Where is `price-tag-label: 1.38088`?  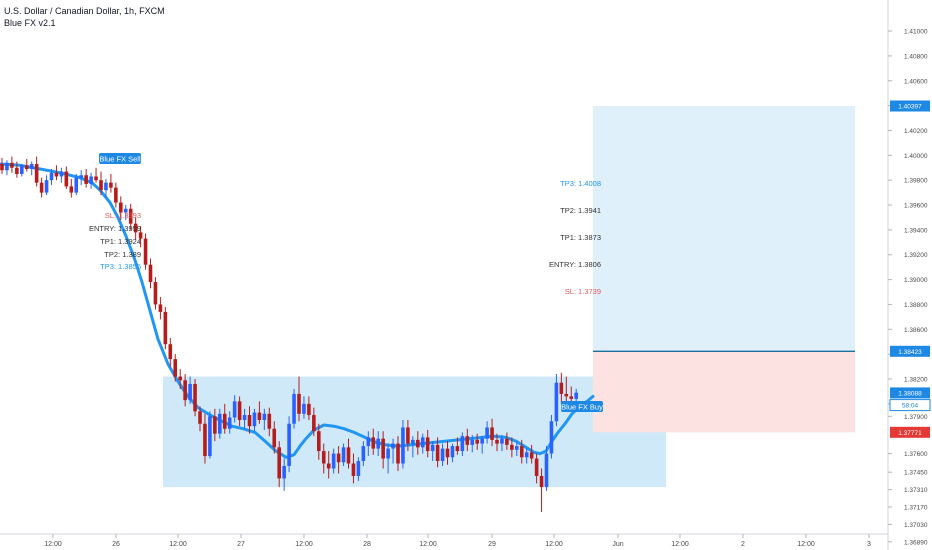
price-tag-label: 1.38088 is located at coordinates (910, 393).